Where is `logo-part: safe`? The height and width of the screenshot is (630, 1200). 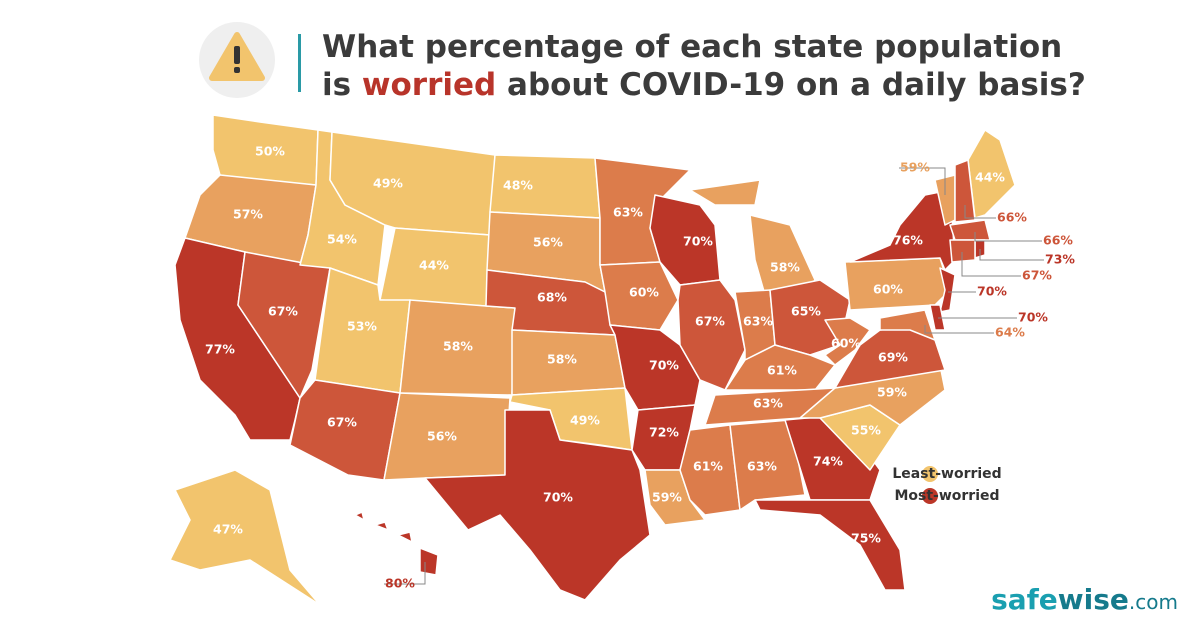
logo-part: safe is located at coordinates (1024, 599).